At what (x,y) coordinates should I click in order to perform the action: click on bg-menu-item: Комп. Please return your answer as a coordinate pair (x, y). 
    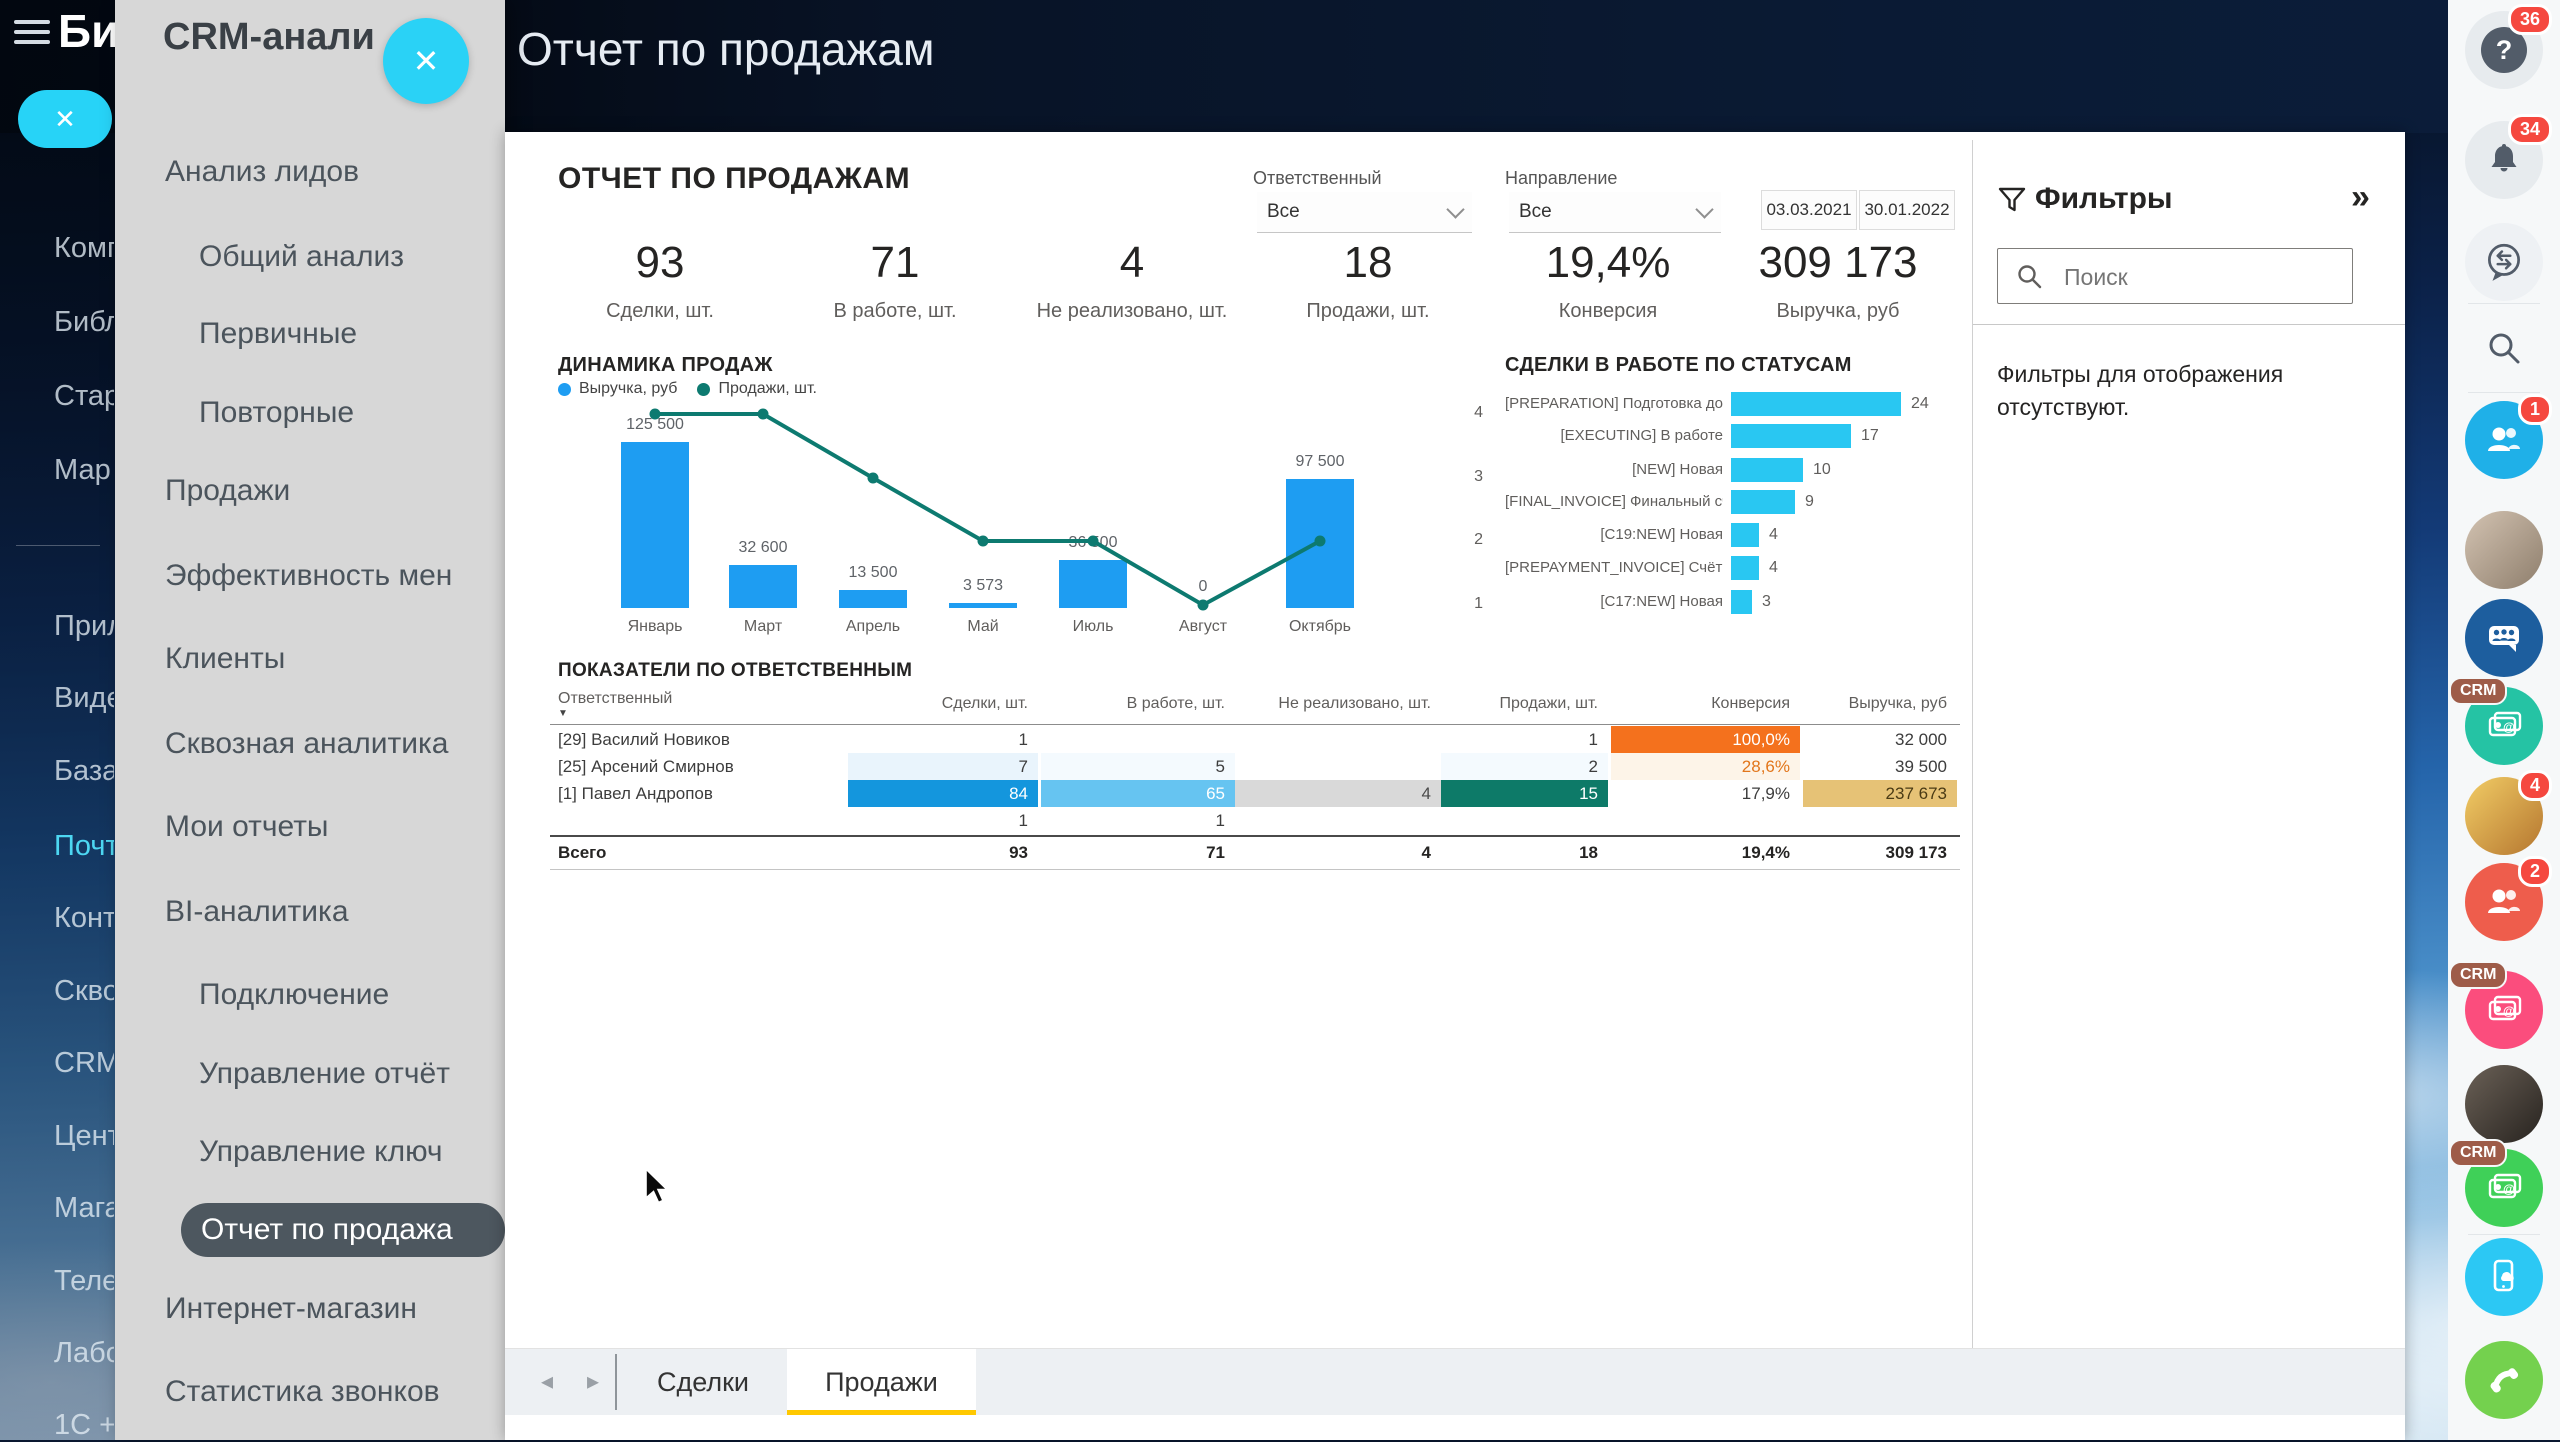
    Looking at the image, I should click on (84, 248).